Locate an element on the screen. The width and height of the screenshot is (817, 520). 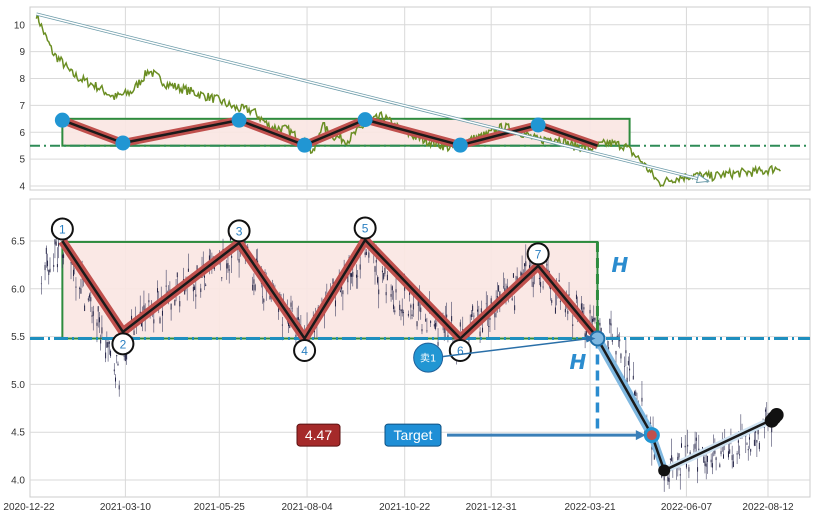
recovery-line-inner is located at coordinates (718, 445).